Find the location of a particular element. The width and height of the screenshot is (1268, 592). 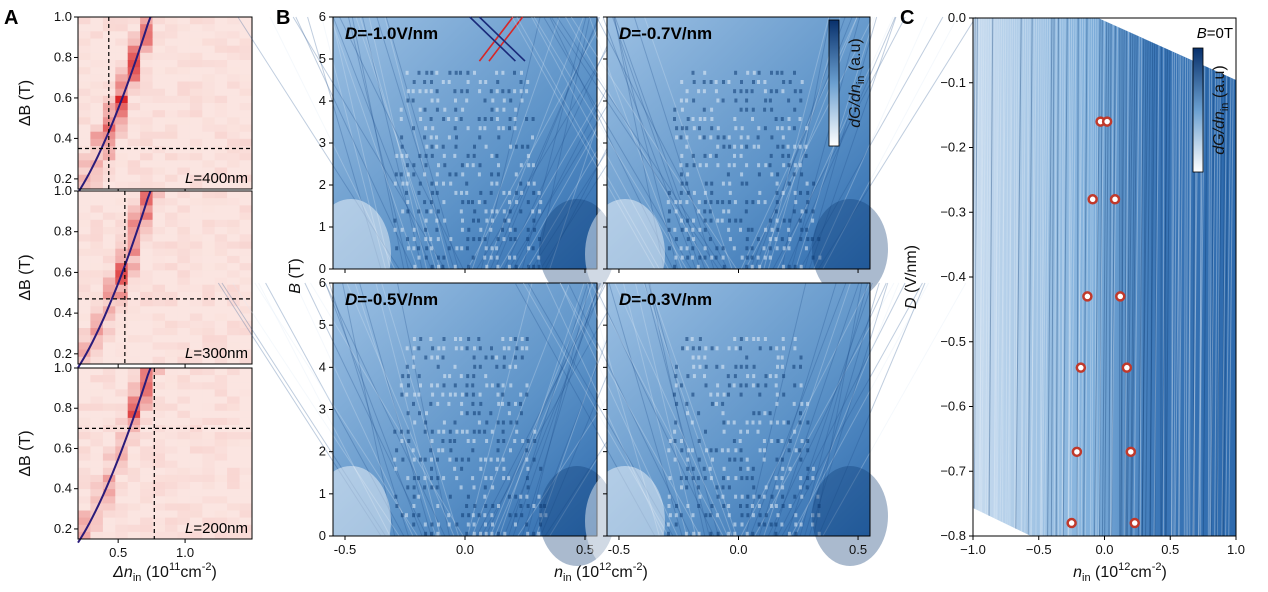

y-tick-label: −0.4 is located at coordinates (953, 276).